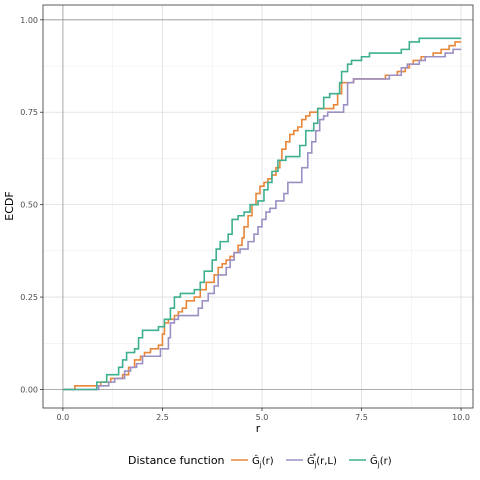 The image size is (480, 480). I want to click on x-tick-label: 5.0, so click(262, 417).